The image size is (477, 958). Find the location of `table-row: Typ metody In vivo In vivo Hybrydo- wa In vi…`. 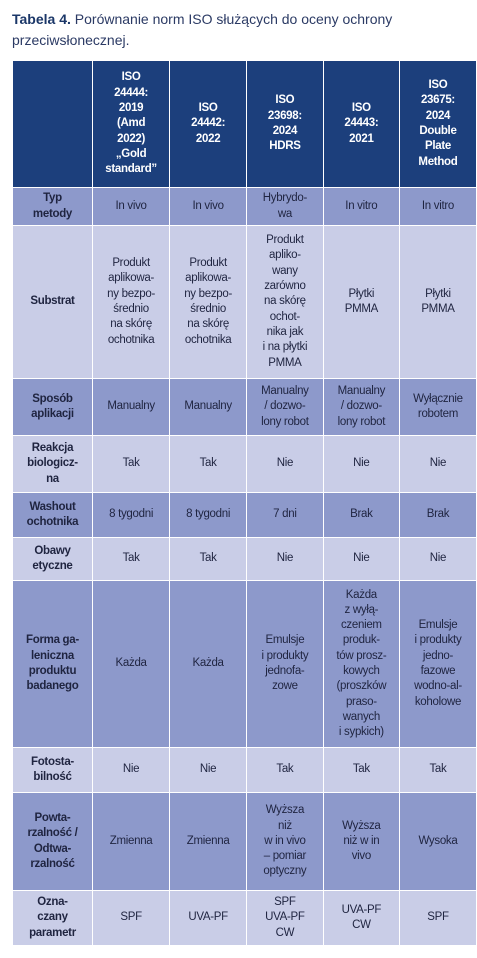

table-row: Typ metody In vivo In vivo Hybrydo- wa In vi… is located at coordinates (244, 206).